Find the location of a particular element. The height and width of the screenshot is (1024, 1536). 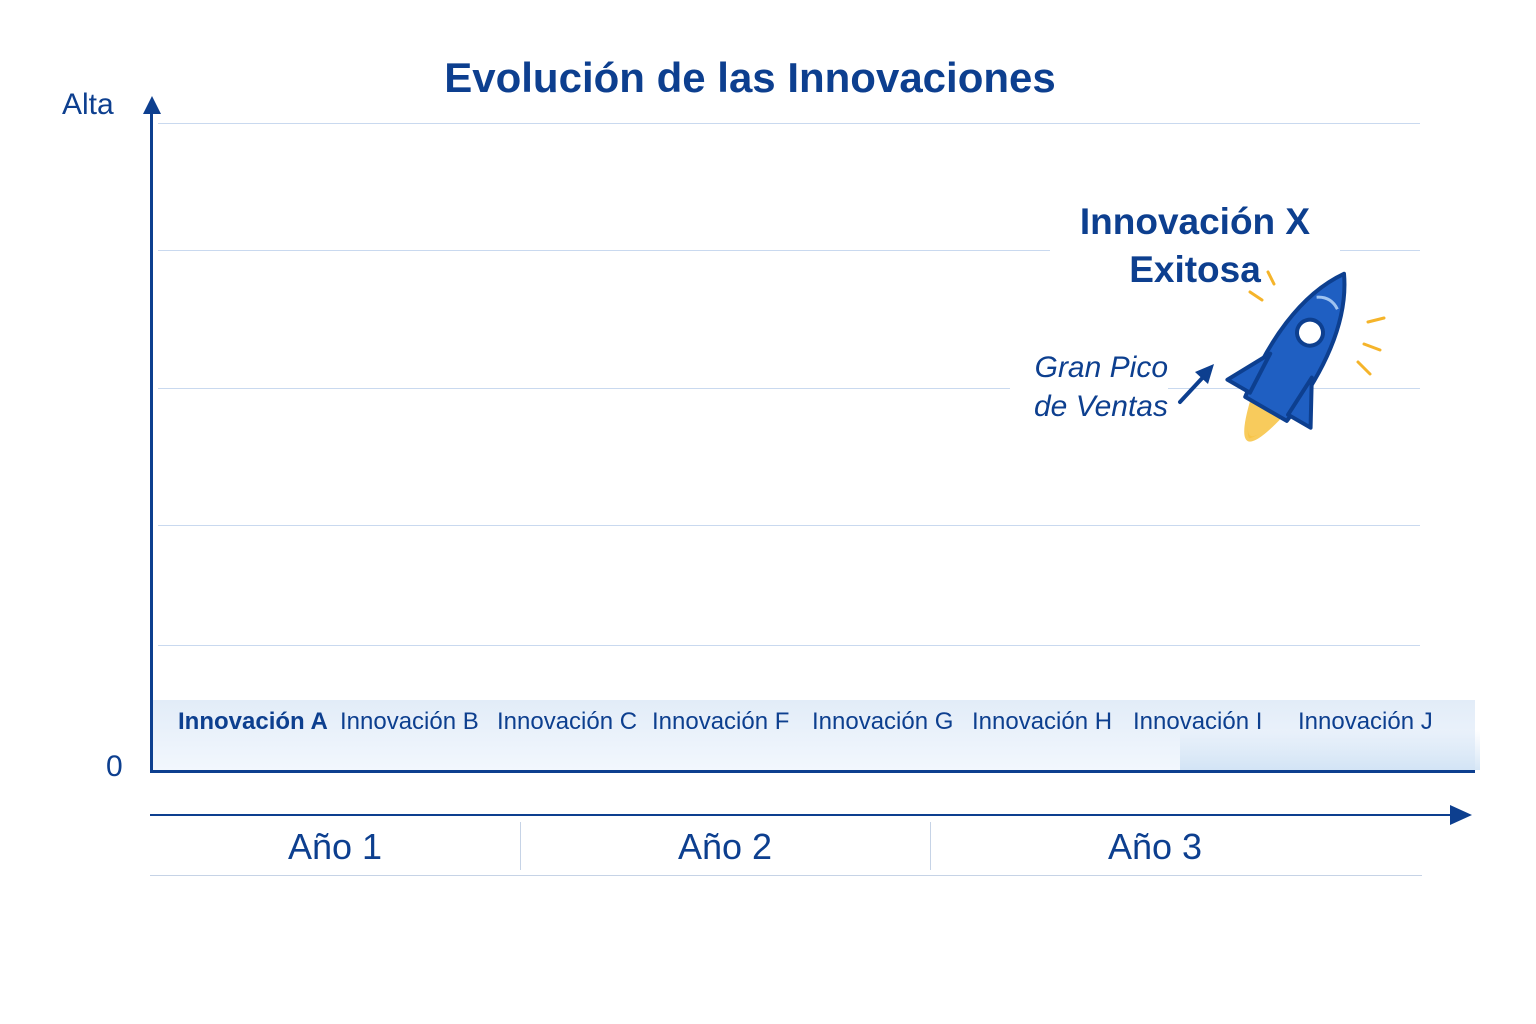

success-annotation-line-2: Exitosa is located at coordinates (1195, 269).